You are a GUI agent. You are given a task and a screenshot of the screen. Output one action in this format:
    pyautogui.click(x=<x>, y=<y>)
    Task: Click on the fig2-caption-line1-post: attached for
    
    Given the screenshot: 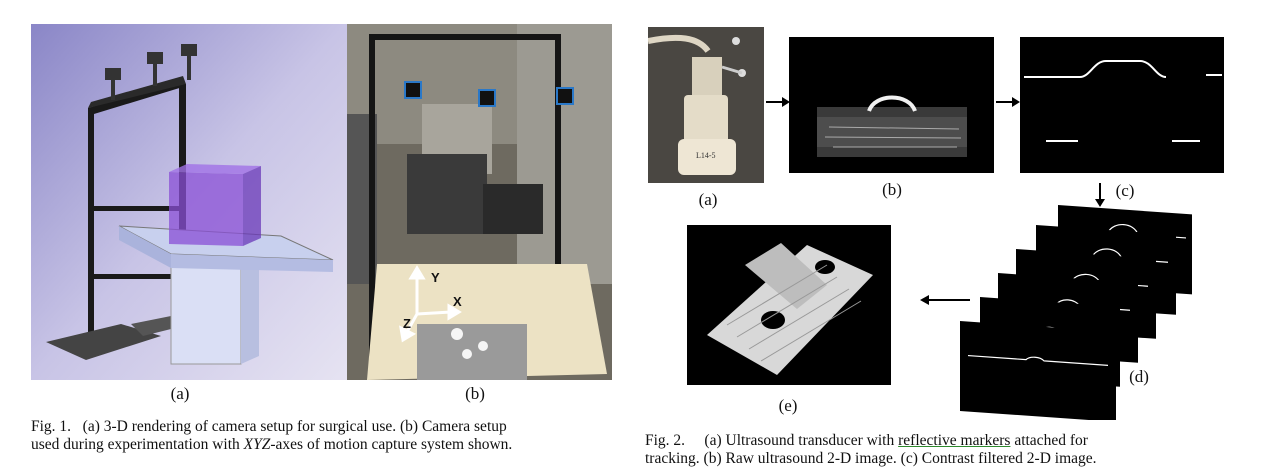 What is the action you would take?
    pyautogui.click(x=1049, y=440)
    